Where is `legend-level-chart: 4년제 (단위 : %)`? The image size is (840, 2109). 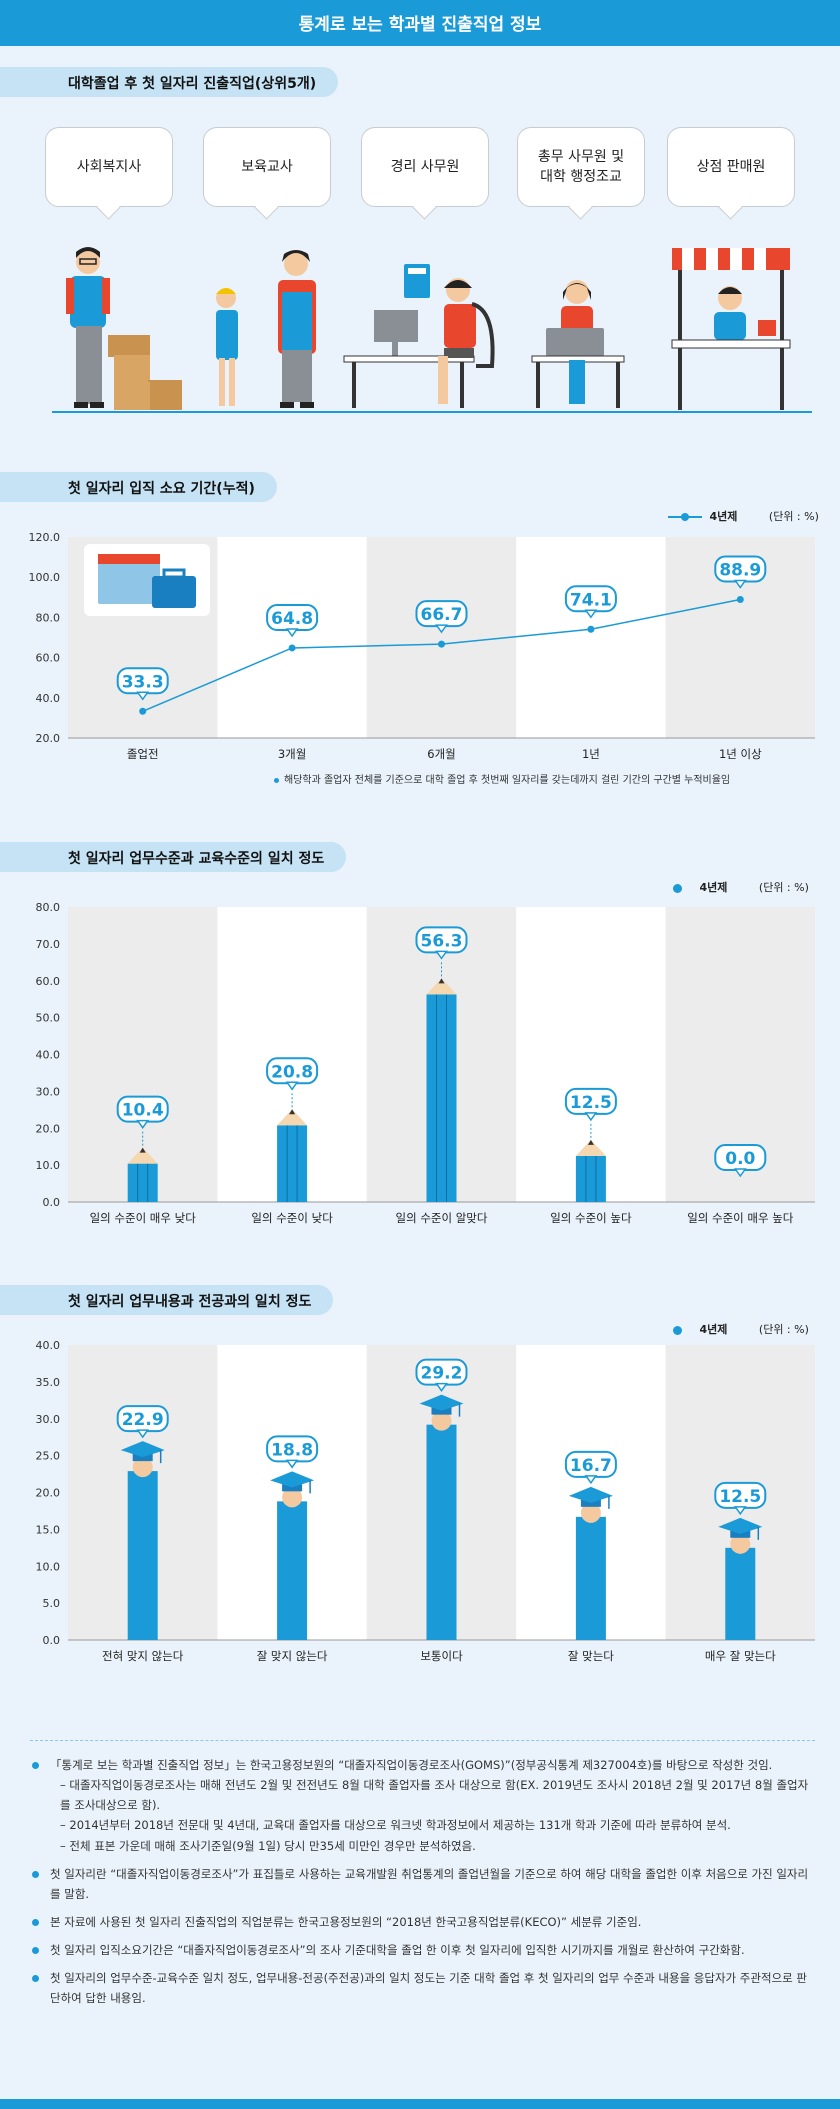
legend-level-chart: 4년제 (단위 : %) is located at coordinates (741, 887).